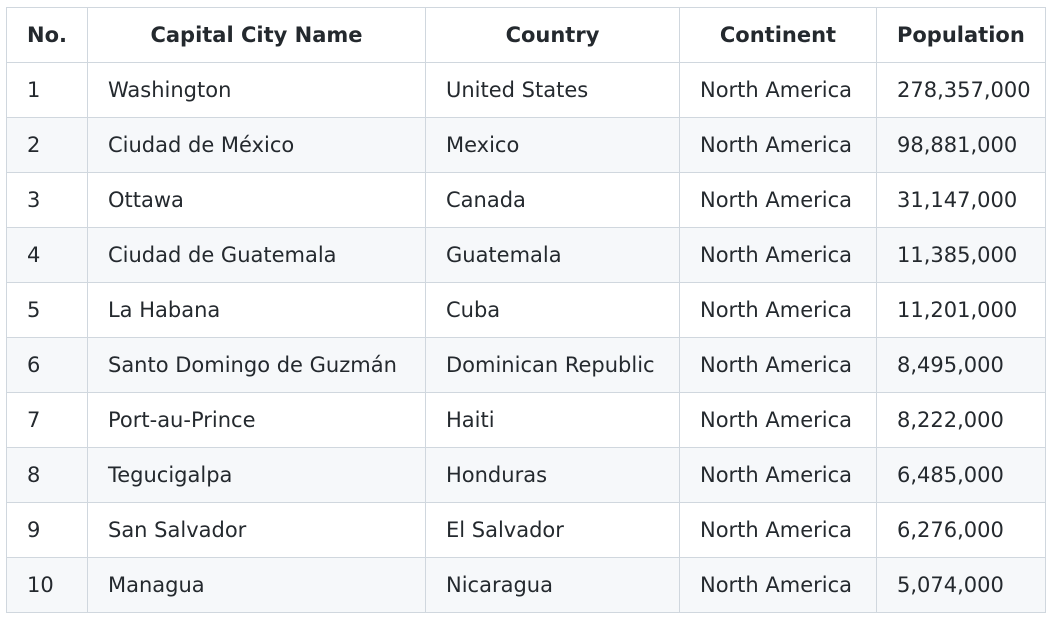 The width and height of the screenshot is (1050, 628). Describe the element at coordinates (47, 200) in the screenshot. I see `cell-no: 3` at that location.